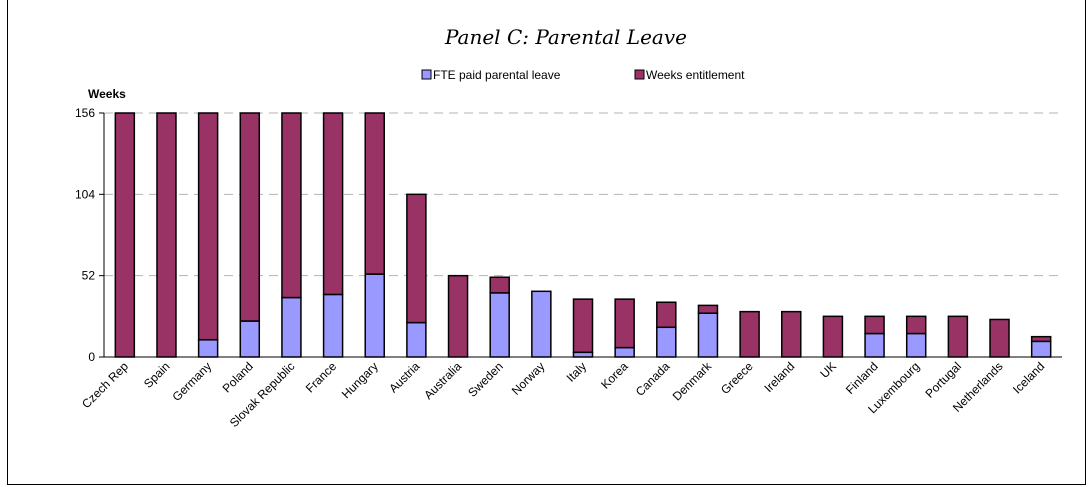  I want to click on legend-label-fte: FTE paid parental leave, so click(497, 75).